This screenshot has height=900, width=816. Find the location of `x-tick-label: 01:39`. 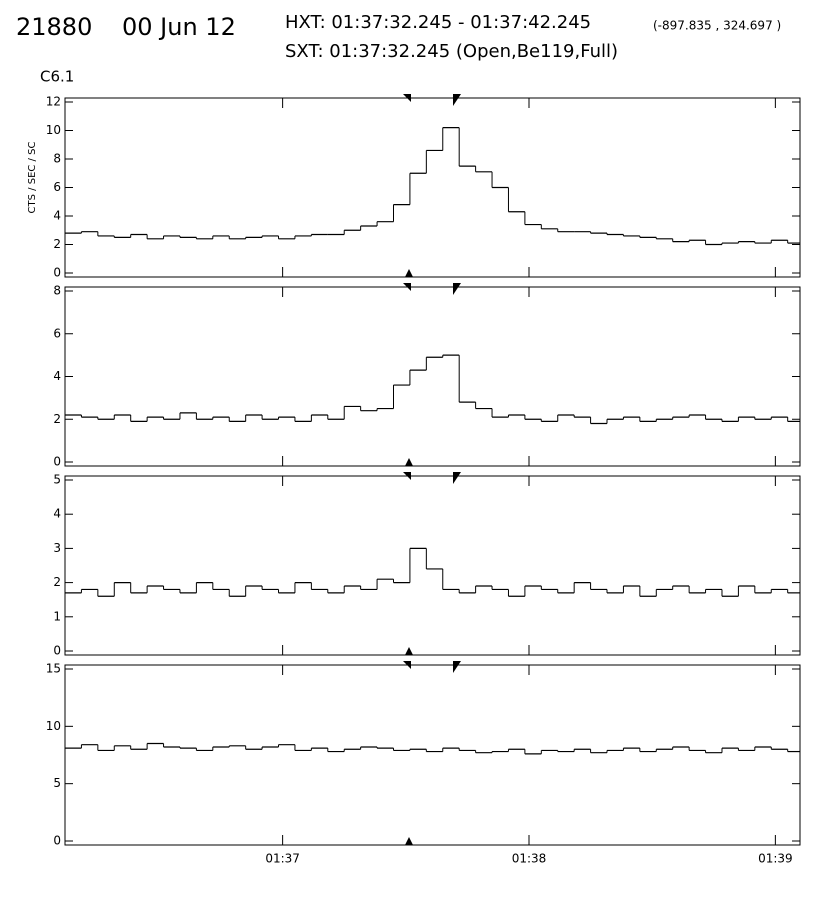

x-tick-label: 01:39 is located at coordinates (775, 859).